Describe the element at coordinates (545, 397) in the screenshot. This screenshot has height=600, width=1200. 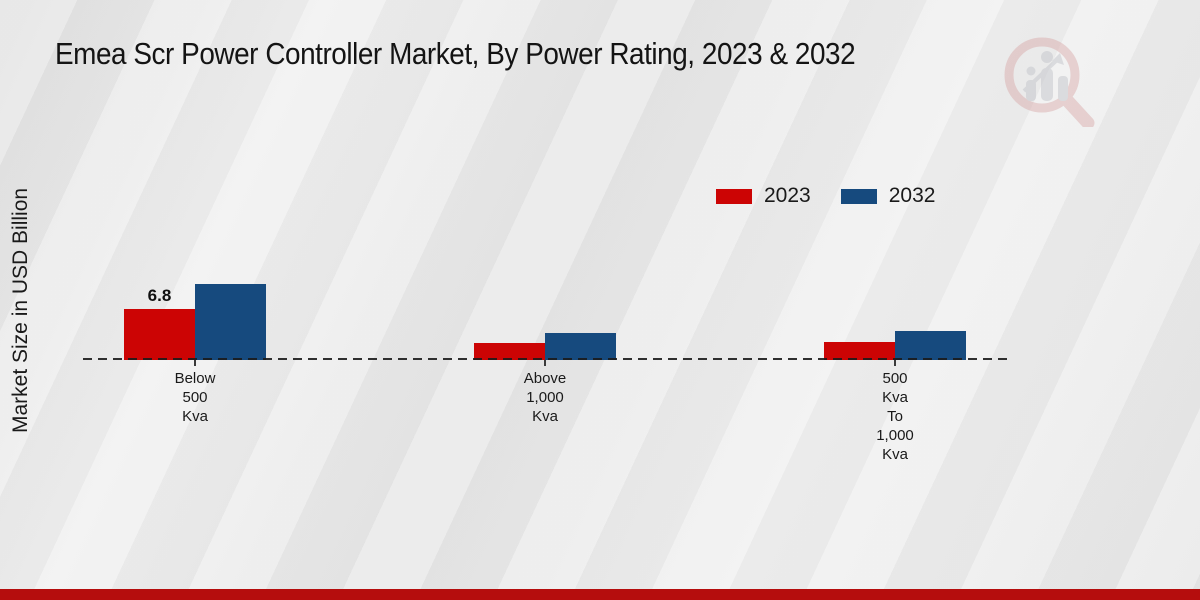
I see `category-label: Above 1,000 Kva` at that location.